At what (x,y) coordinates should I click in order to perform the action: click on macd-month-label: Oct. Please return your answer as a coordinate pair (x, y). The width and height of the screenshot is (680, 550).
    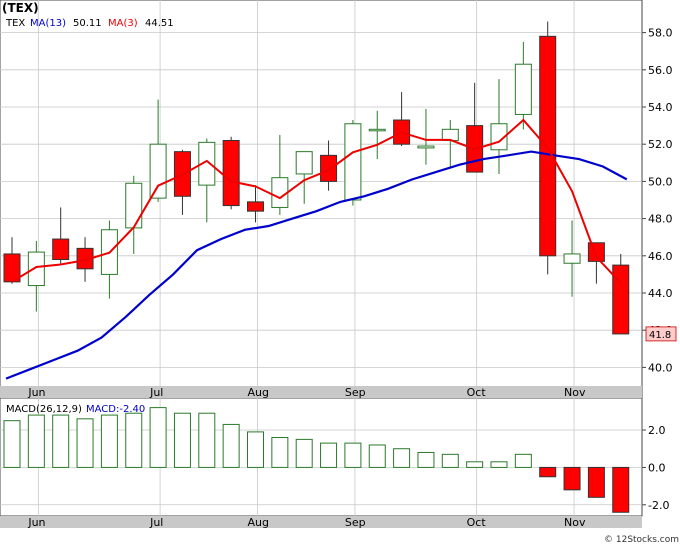
    Looking at the image, I should click on (477, 522).